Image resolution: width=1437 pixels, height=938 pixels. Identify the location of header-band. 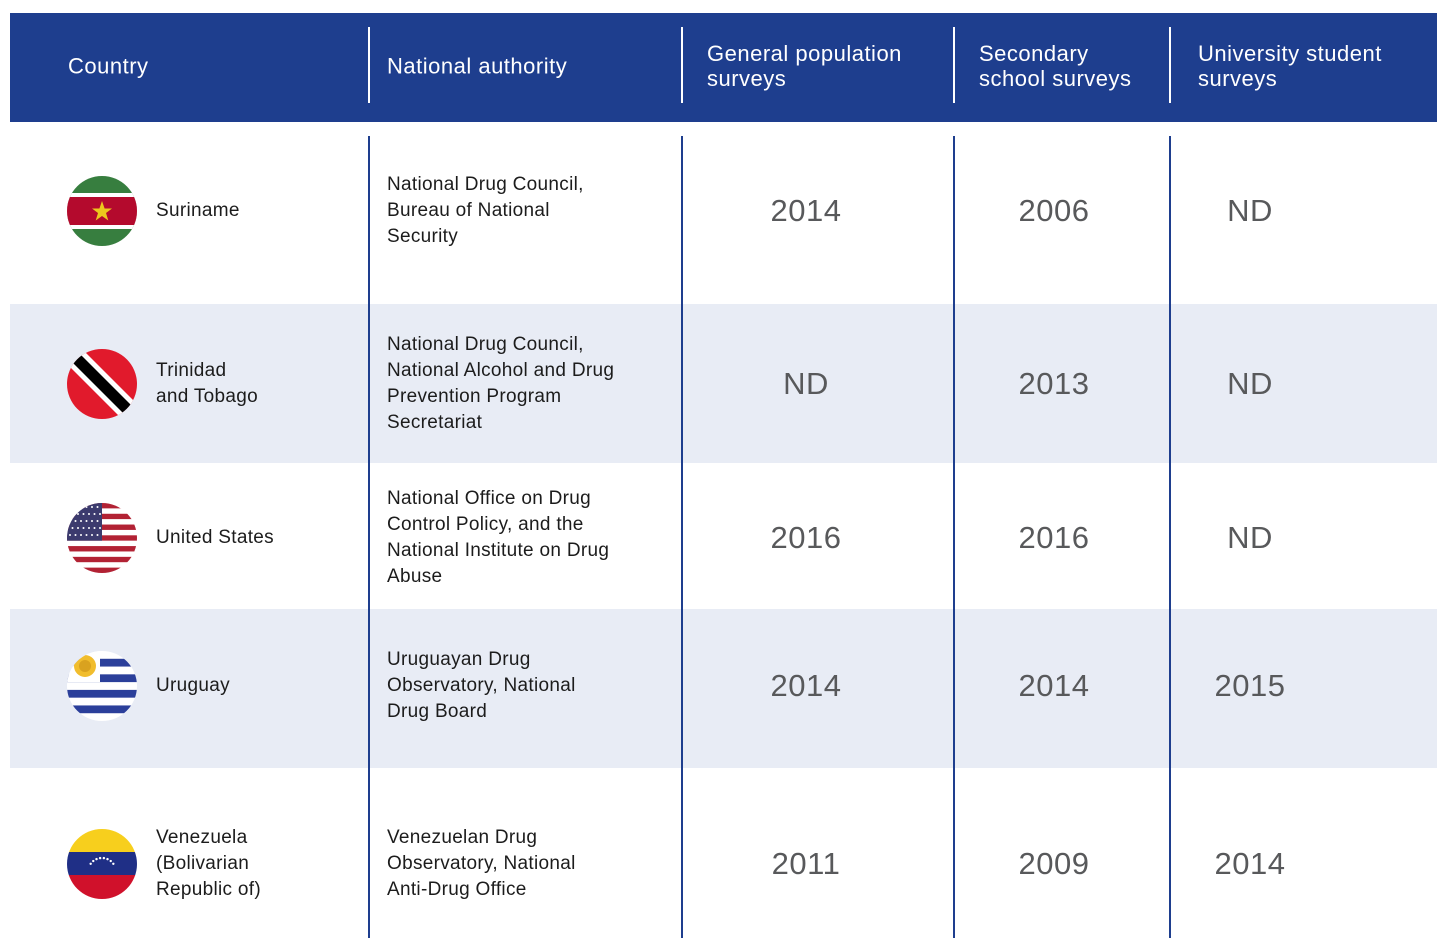
(723, 67).